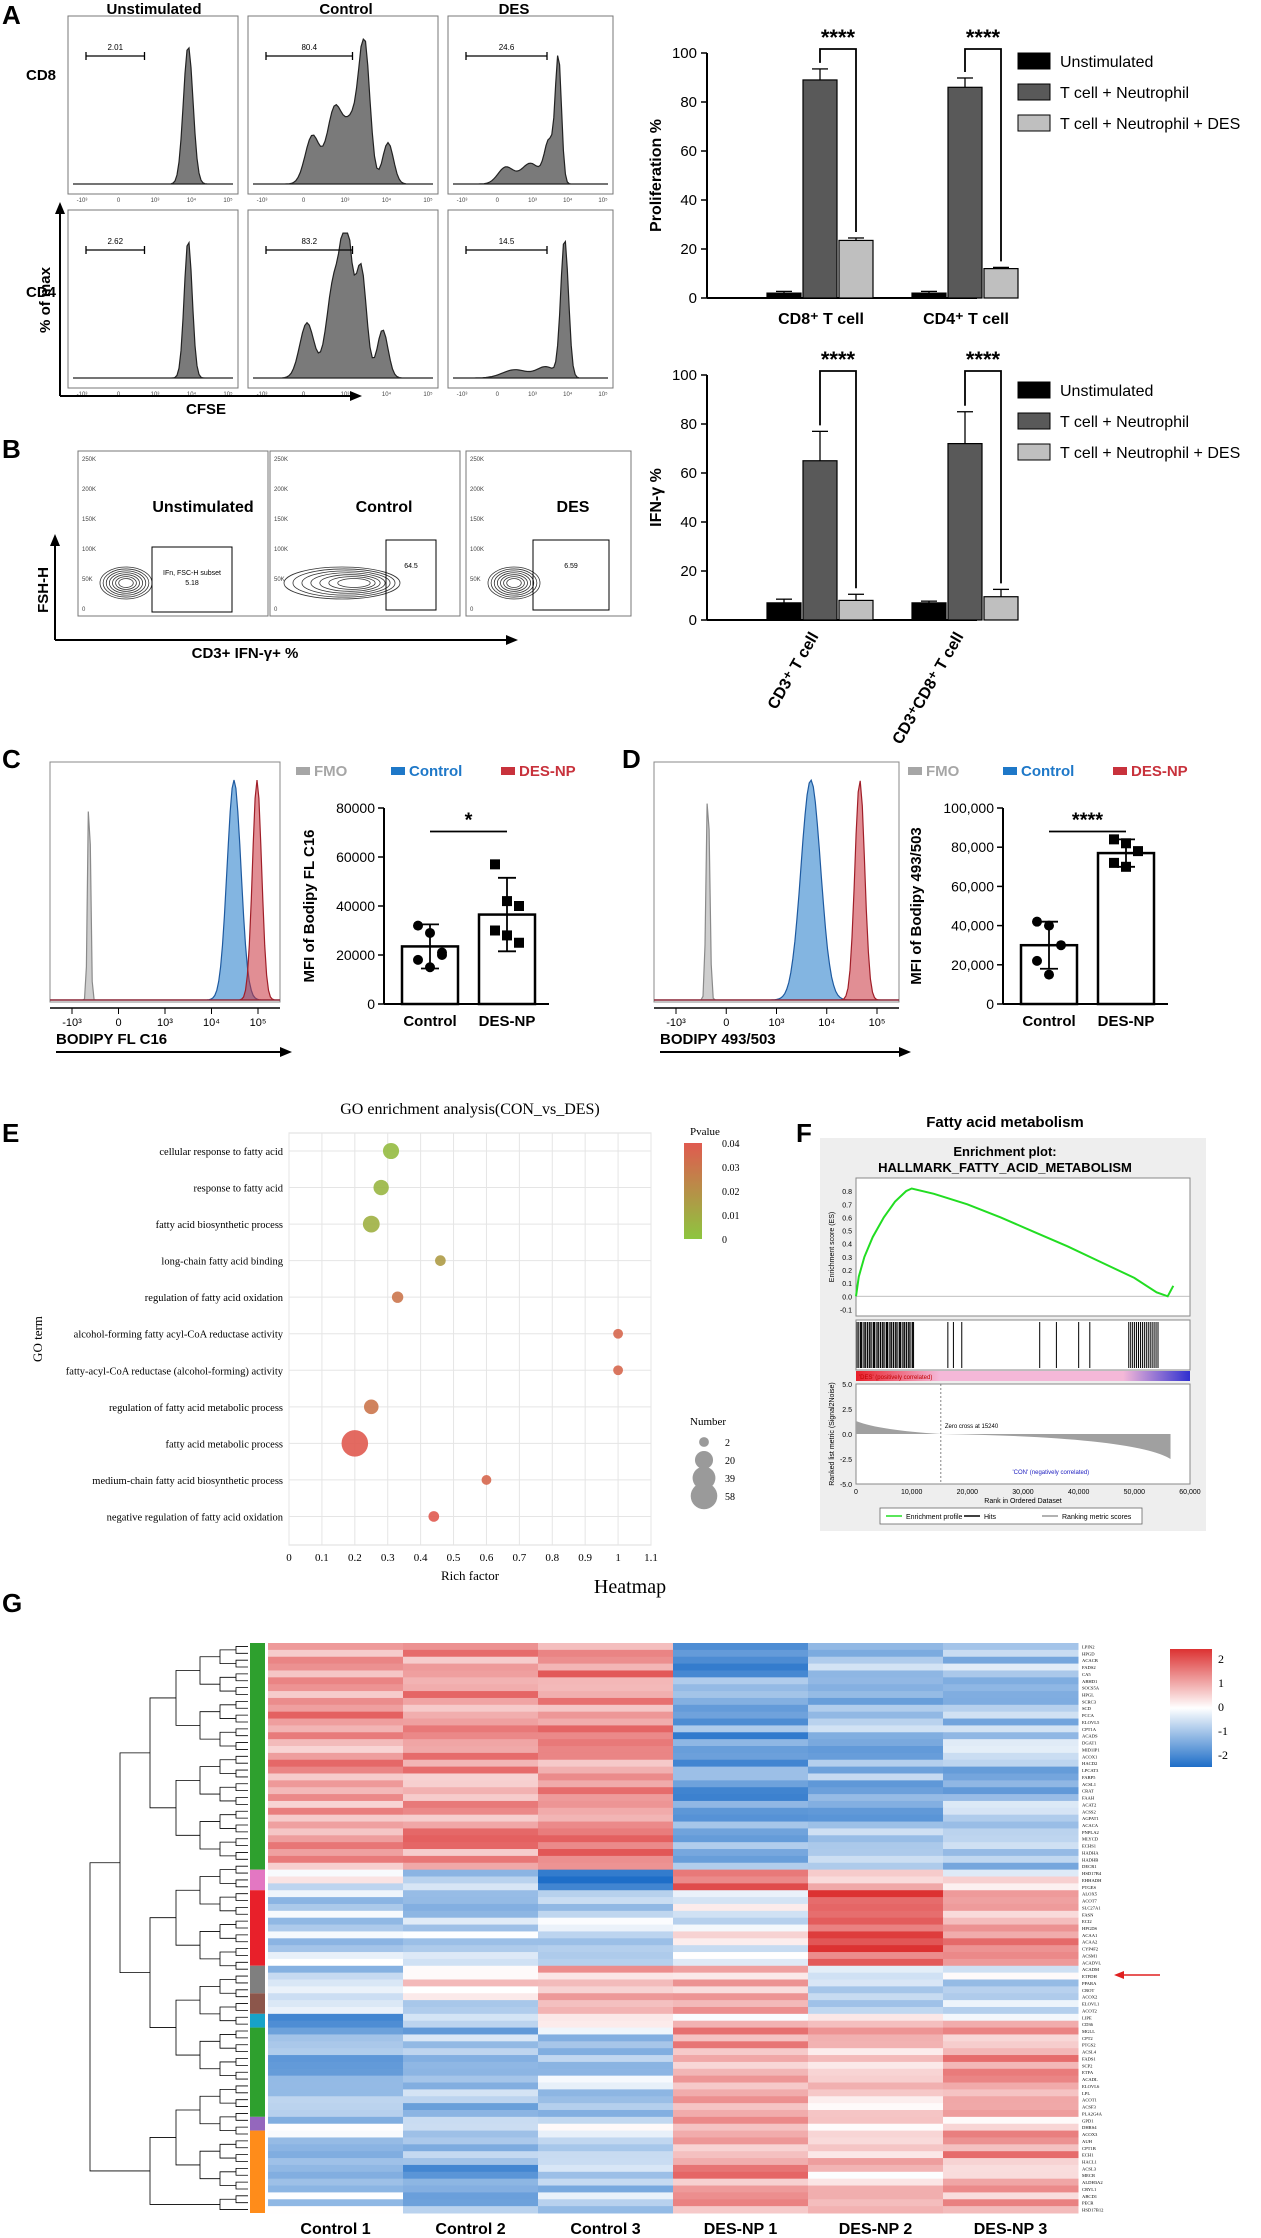  I want to click on contour-y-tick: 250K, so click(477, 460).